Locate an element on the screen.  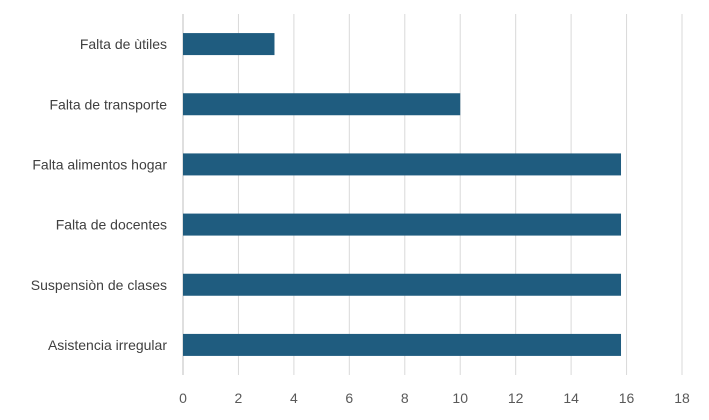
x-tick-labels: 0 2 4 6 8 10 12 14 16 18 is located at coordinates (434, 398).